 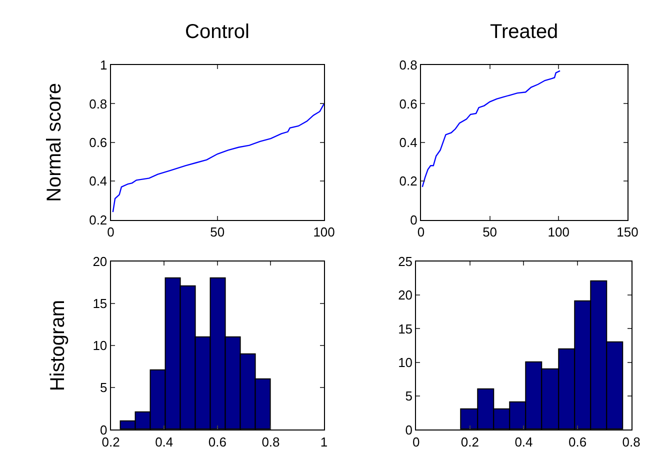 What do you see at coordinates (469, 442) in the screenshot?
I see `x-tick-label: 0.2` at bounding box center [469, 442].